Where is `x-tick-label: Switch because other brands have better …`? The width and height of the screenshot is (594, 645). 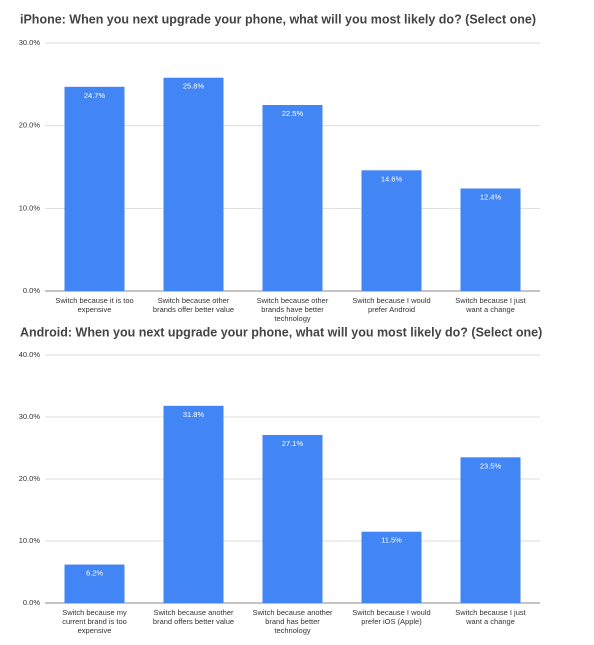 x-tick-label: Switch because other brands have better … is located at coordinates (292, 309).